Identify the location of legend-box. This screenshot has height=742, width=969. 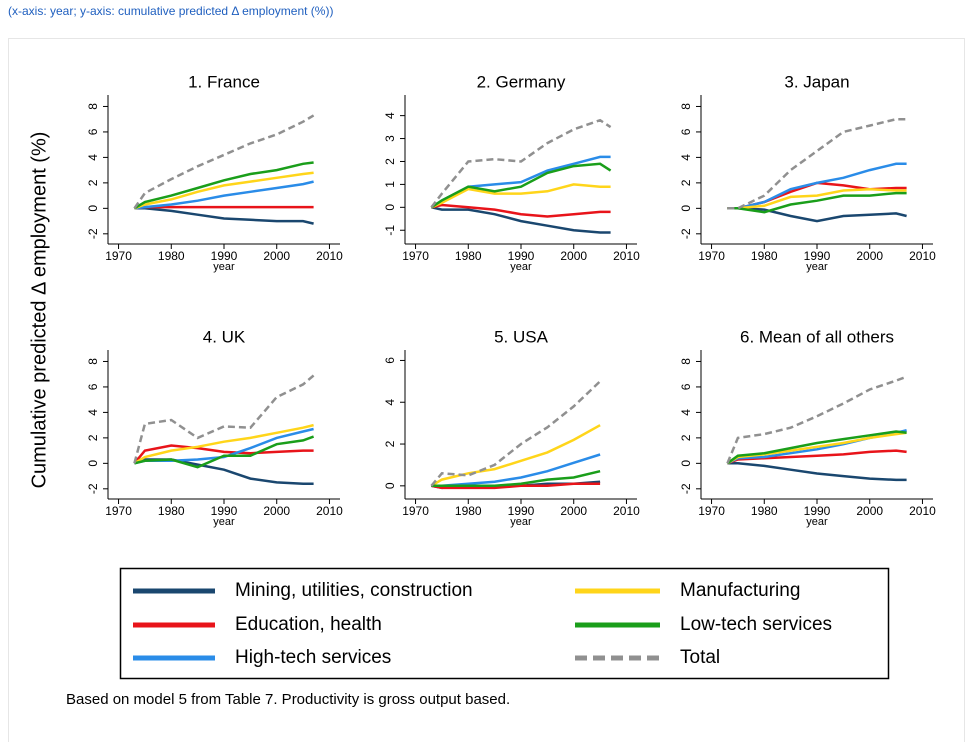
(504, 623).